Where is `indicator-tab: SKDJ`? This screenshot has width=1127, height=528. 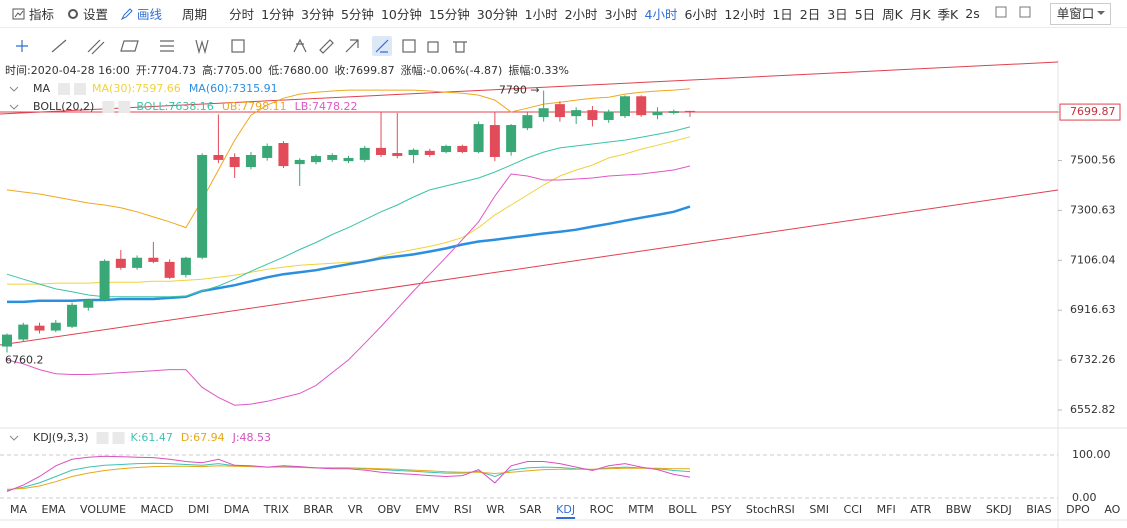 indicator-tab: SKDJ is located at coordinates (999, 509).